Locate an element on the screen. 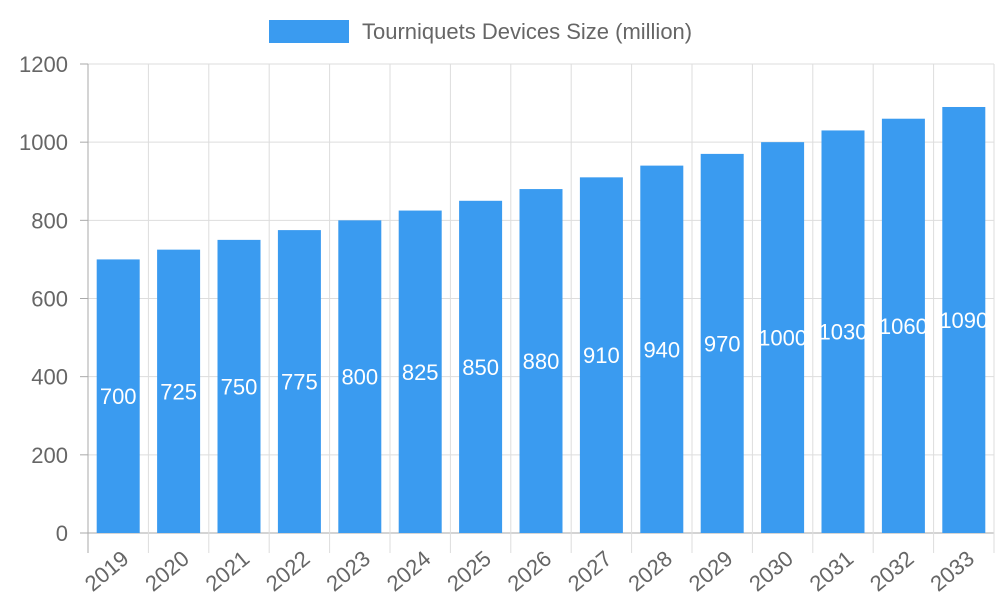 This screenshot has height=600, width=1000. y-tick-label: 400 is located at coordinates (49, 377).